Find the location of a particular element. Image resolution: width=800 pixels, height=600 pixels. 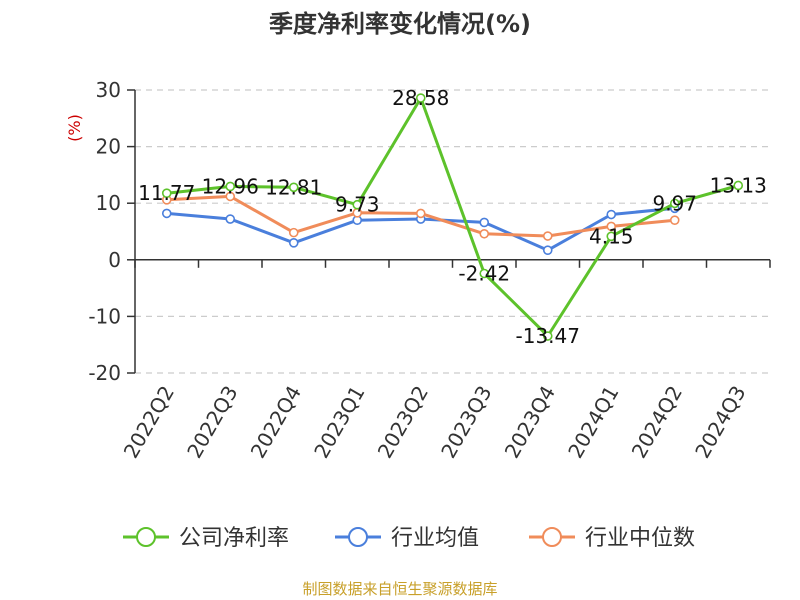

source-note: 制图数据来自恒生聚源数据库 is located at coordinates (399, 589).